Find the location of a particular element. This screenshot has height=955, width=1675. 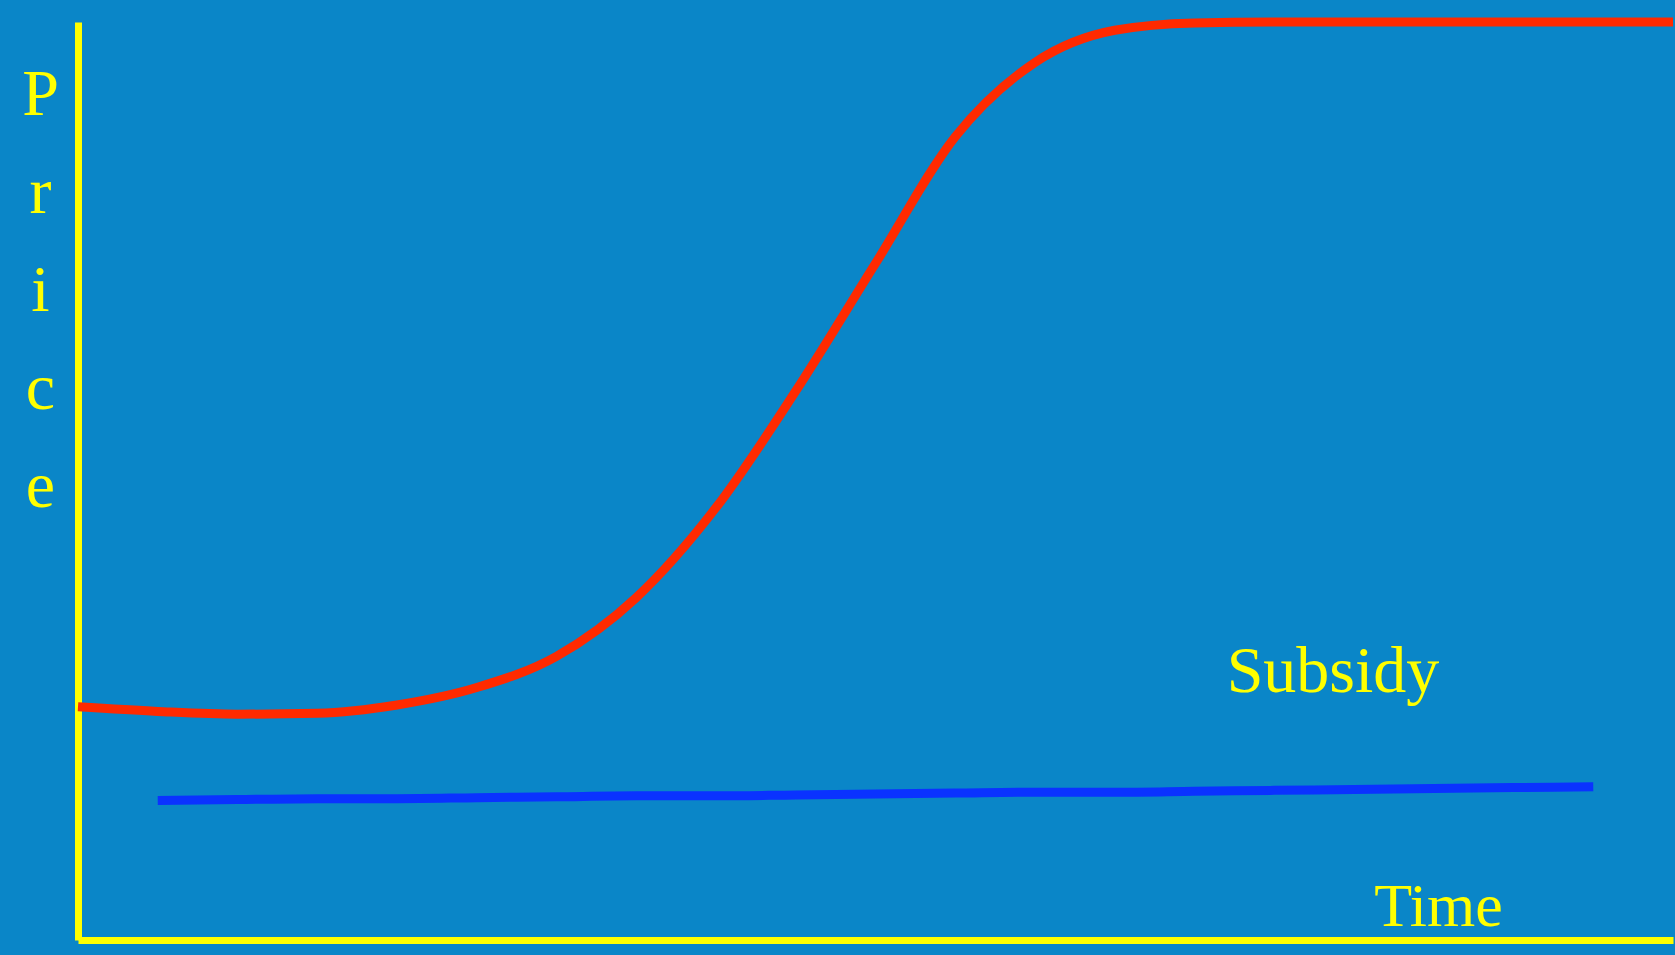

annotation: Subsidy is located at coordinates (1333, 669).